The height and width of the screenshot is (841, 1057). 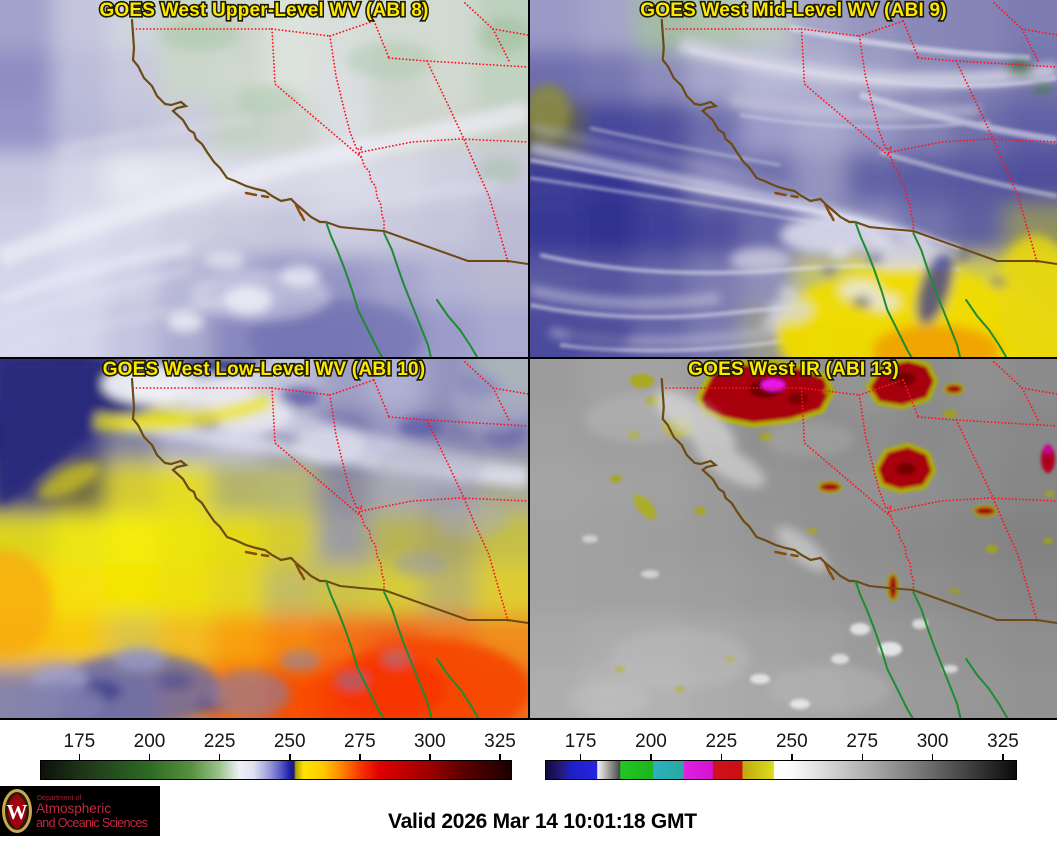 I want to click on svg-text:GOES West Low-Level WV (ABI 10: GOES West Low-Level WV (ABI 10), so click(x=264, y=369).